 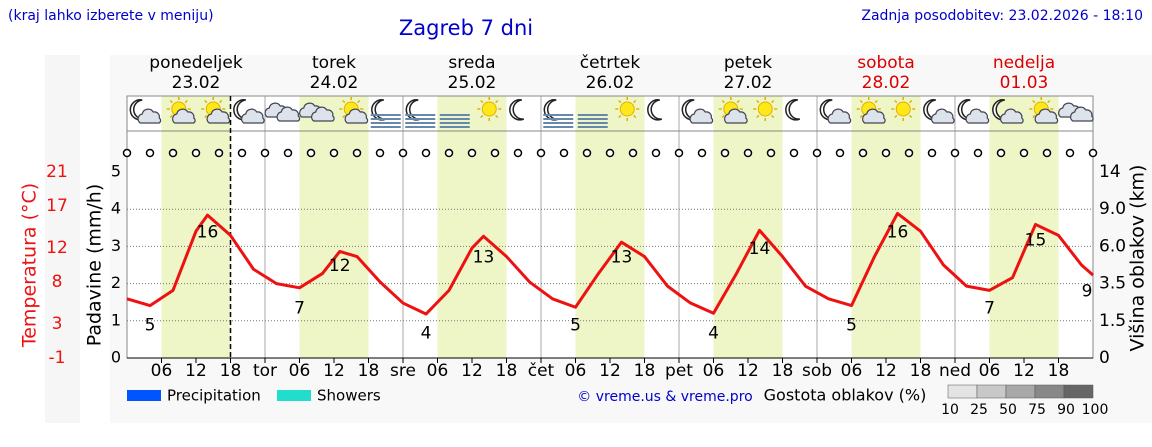 What do you see at coordinates (116, 282) in the screenshot?
I see `y-tick-label: 2` at bounding box center [116, 282].